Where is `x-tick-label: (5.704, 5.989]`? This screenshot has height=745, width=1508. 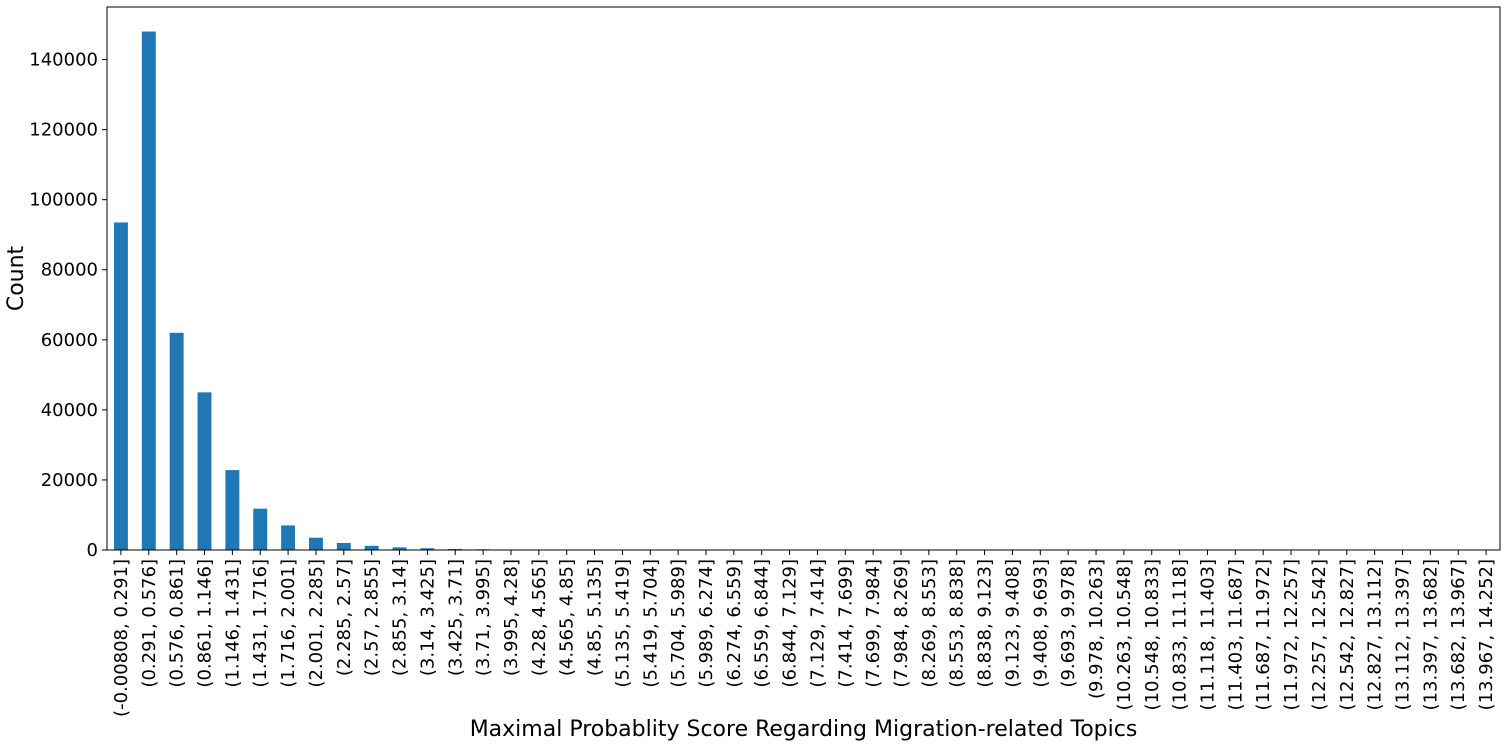
x-tick-label: (5.704, 5.989] is located at coordinates (678, 623).